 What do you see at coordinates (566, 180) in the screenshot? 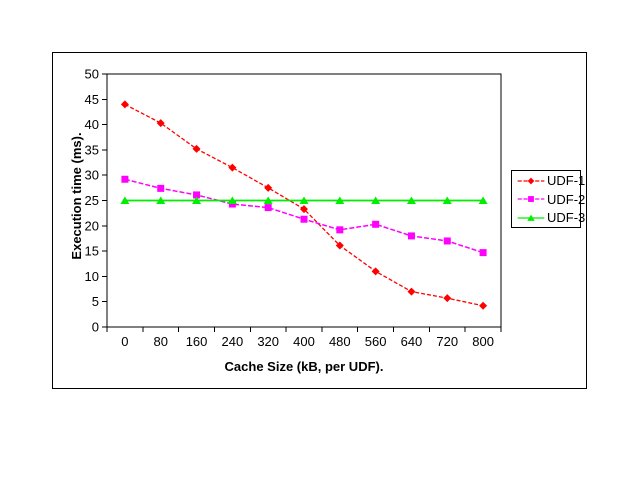
I see `legend-label: UDF-1` at bounding box center [566, 180].